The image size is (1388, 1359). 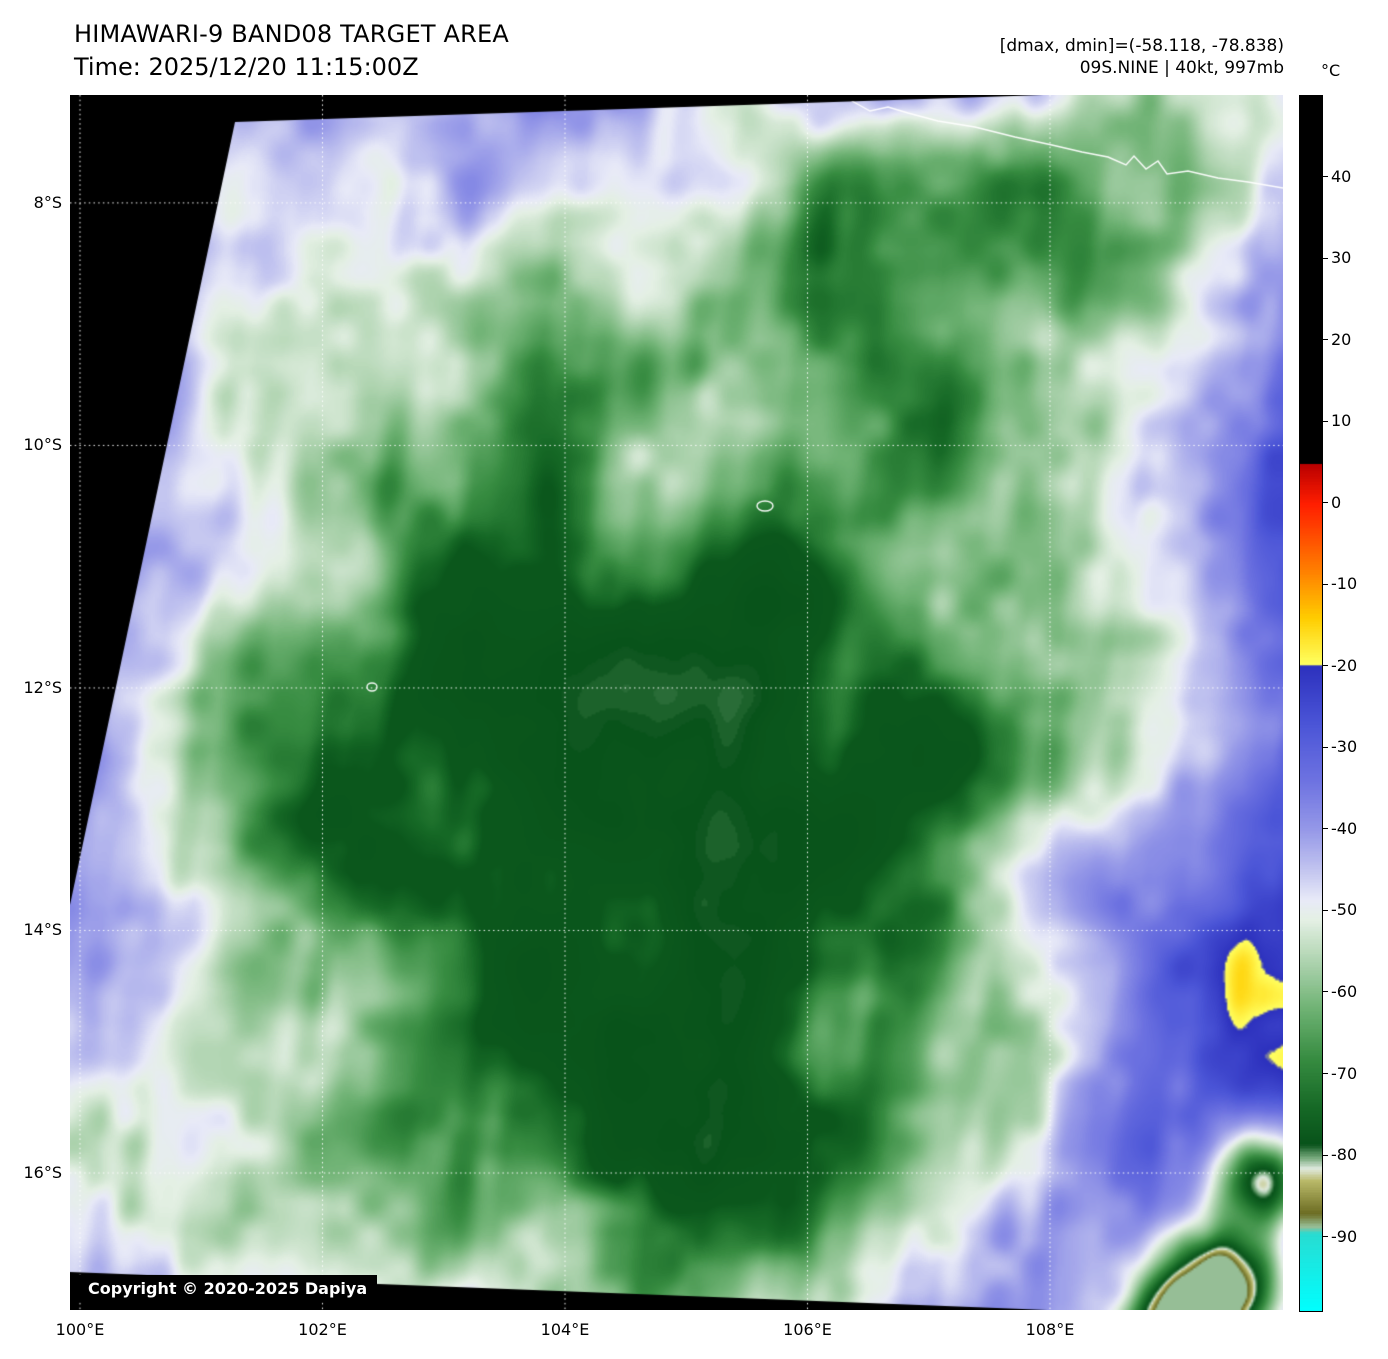 What do you see at coordinates (80, 1329) in the screenshot?
I see `lon-tick-label: 100°E` at bounding box center [80, 1329].